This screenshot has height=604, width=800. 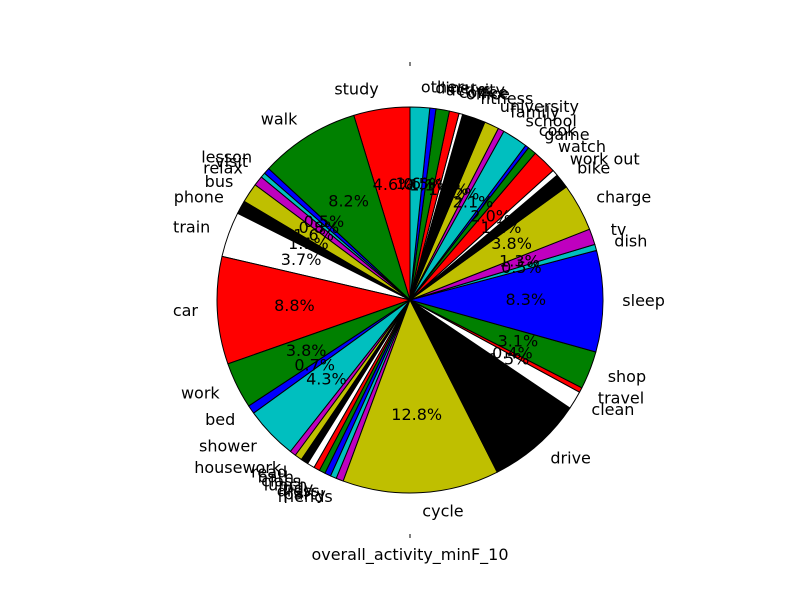 What do you see at coordinates (228, 446) in the screenshot?
I see `slice-label-shower: shower` at bounding box center [228, 446].